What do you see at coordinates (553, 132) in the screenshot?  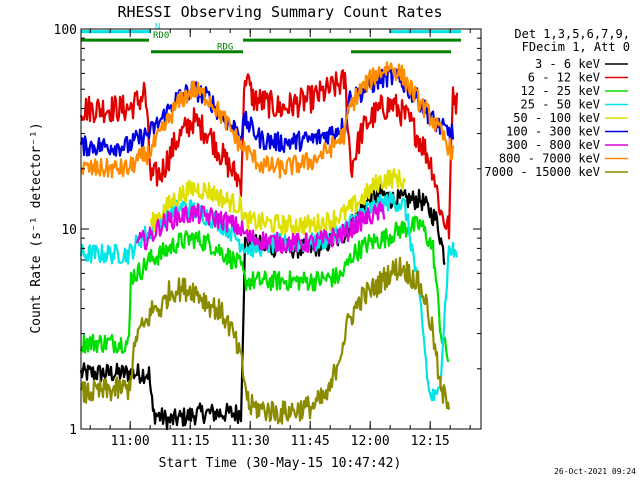 I see `legend-label: 100 - 300 keV` at bounding box center [553, 132].